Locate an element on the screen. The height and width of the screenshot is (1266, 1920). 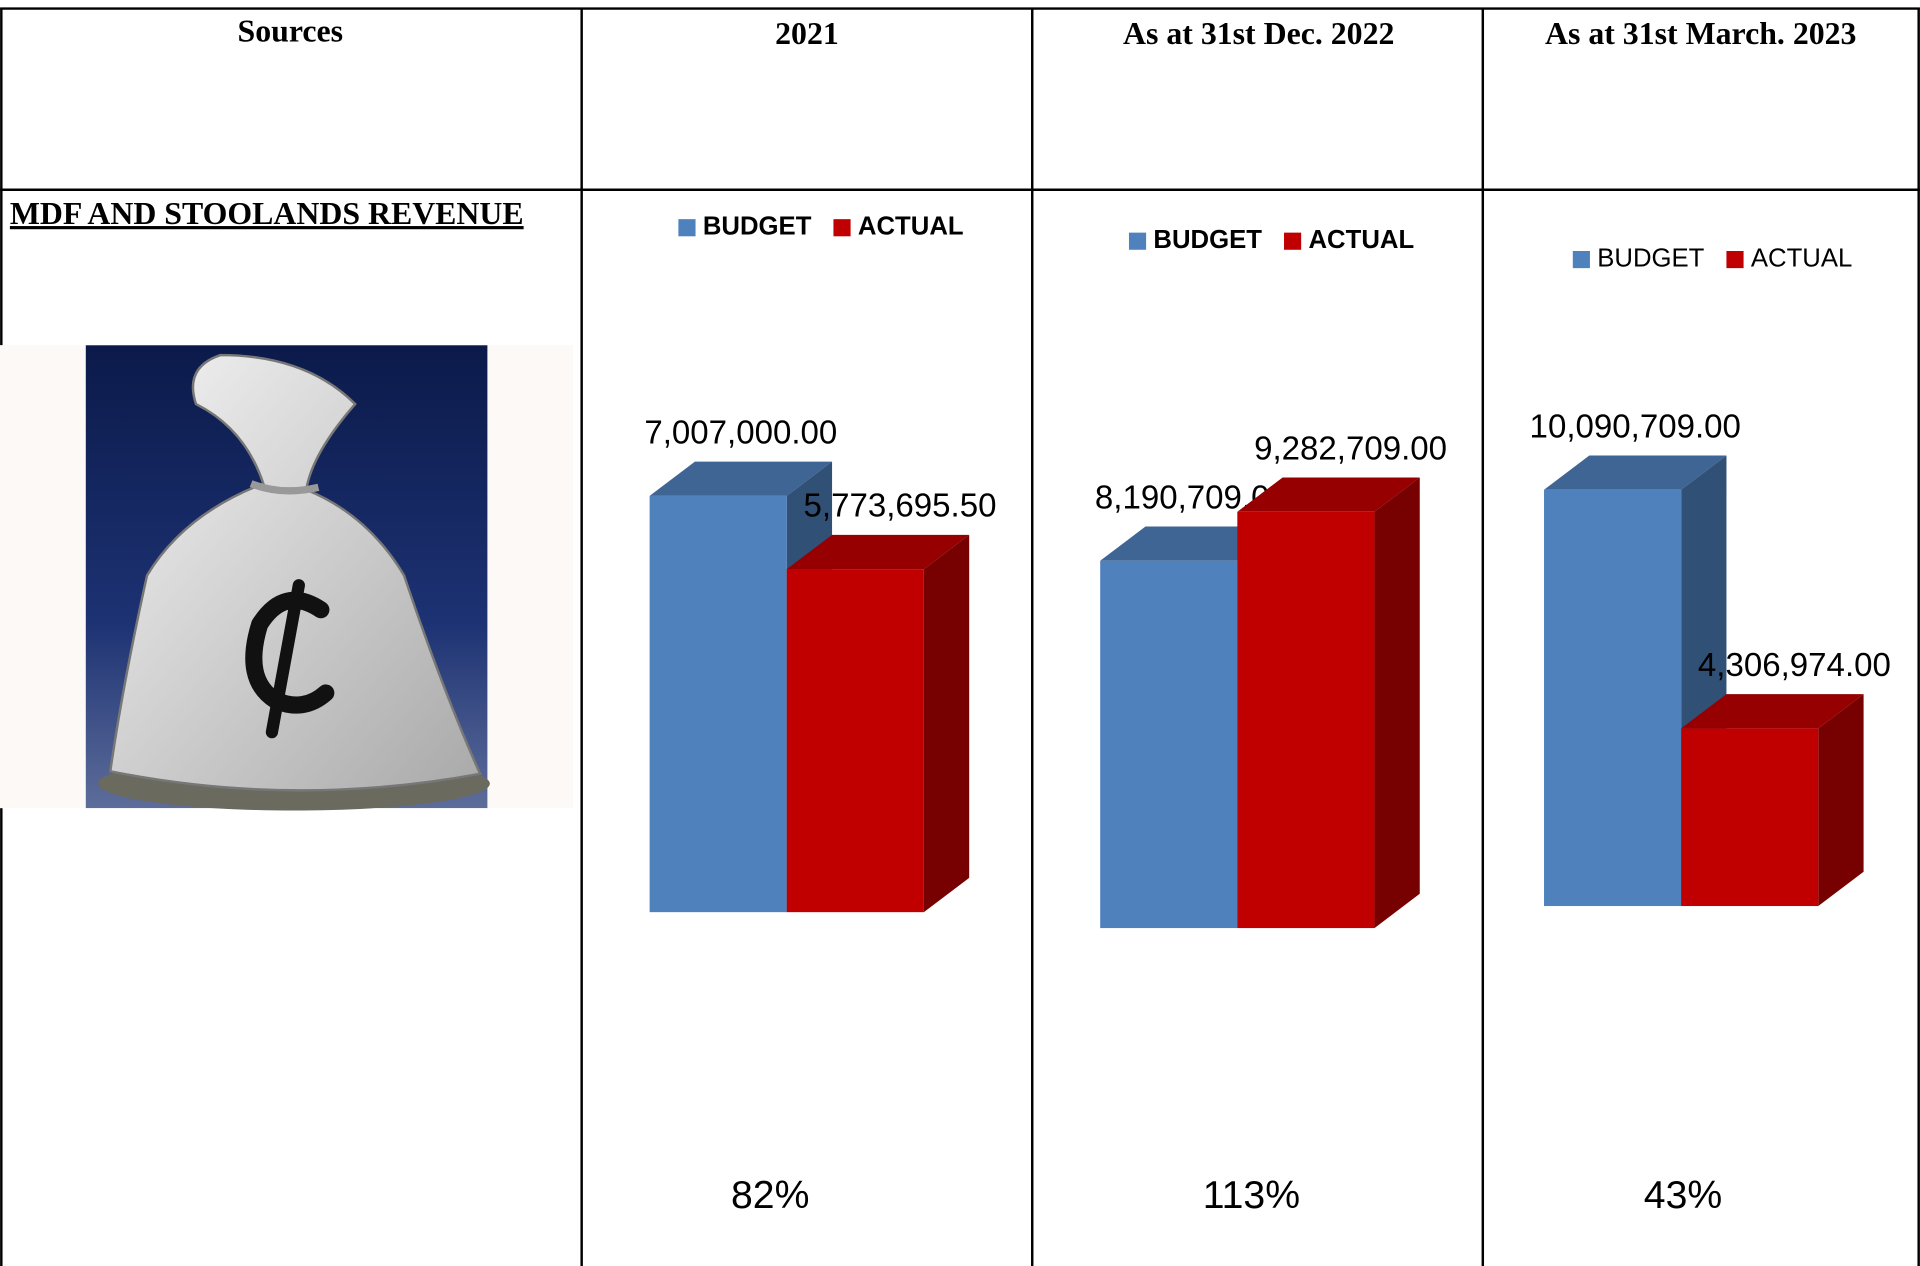
data-label: 5,773,695.50 is located at coordinates (900, 506).